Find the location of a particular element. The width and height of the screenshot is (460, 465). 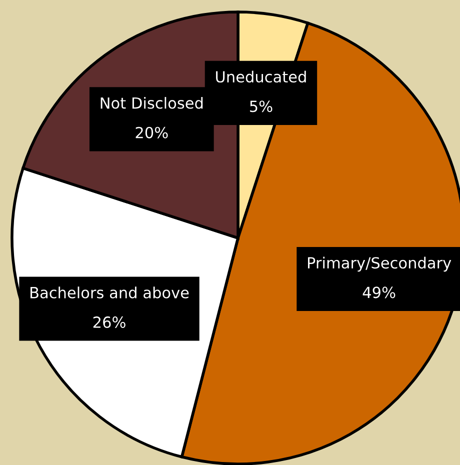

slice-label: Uneducated is located at coordinates (261, 76).